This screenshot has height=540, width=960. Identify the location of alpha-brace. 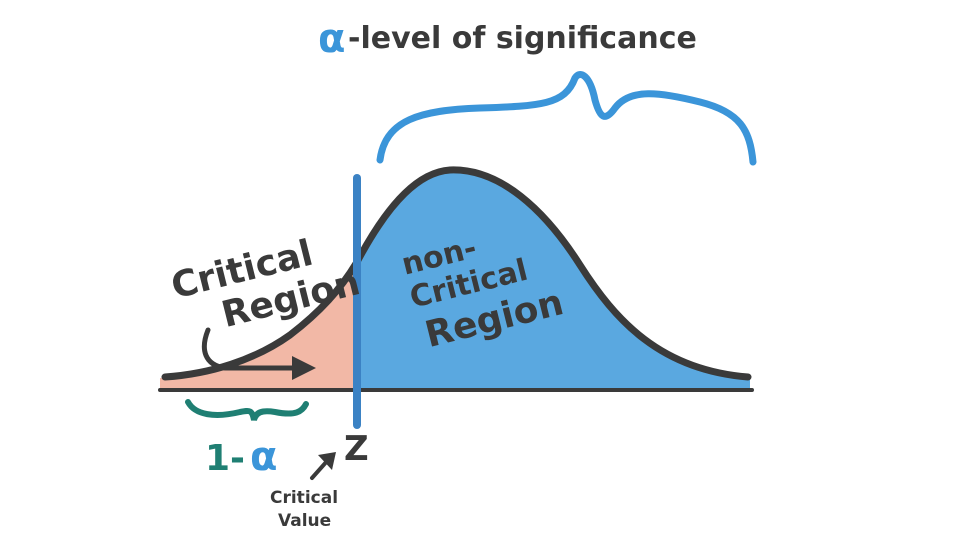
(566, 118).